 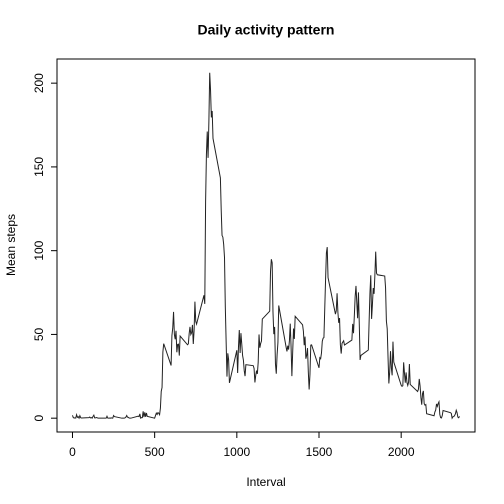 I want to click on y-tick-label: 50, so click(x=39, y=334).